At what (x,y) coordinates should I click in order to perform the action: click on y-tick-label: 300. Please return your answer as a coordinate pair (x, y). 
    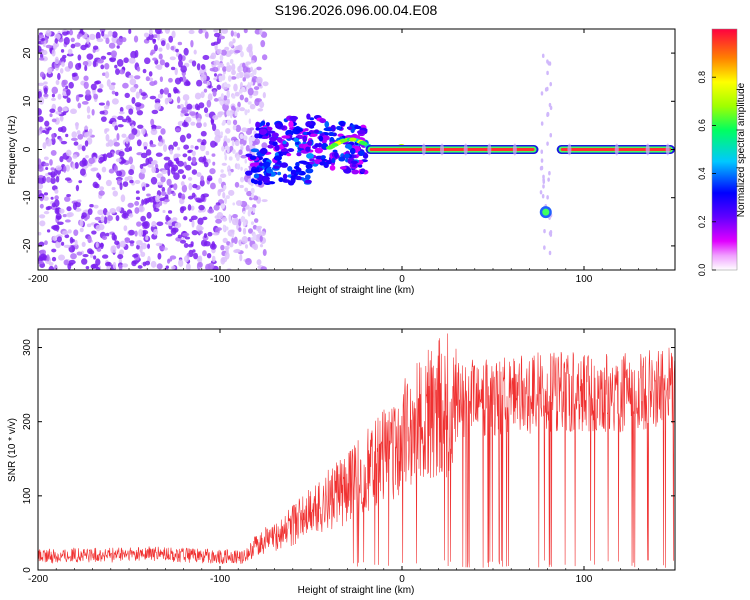
    Looking at the image, I should click on (27, 347).